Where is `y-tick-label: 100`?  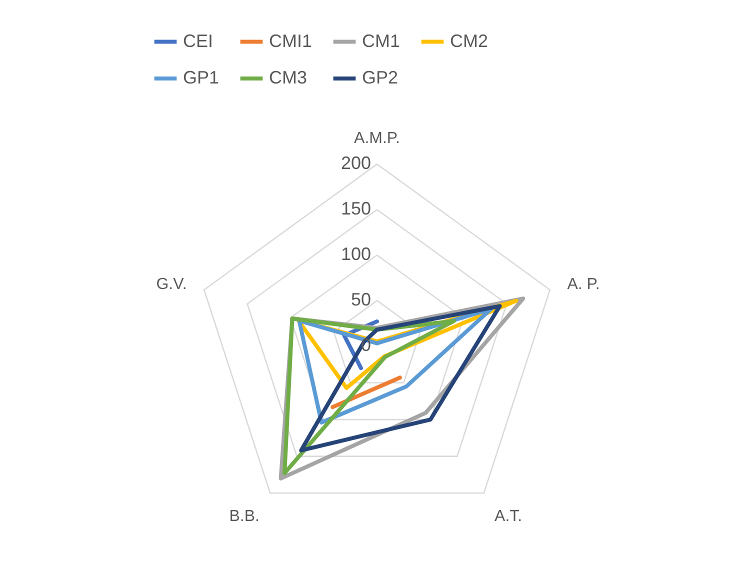
y-tick-label: 100 is located at coordinates (355, 254).